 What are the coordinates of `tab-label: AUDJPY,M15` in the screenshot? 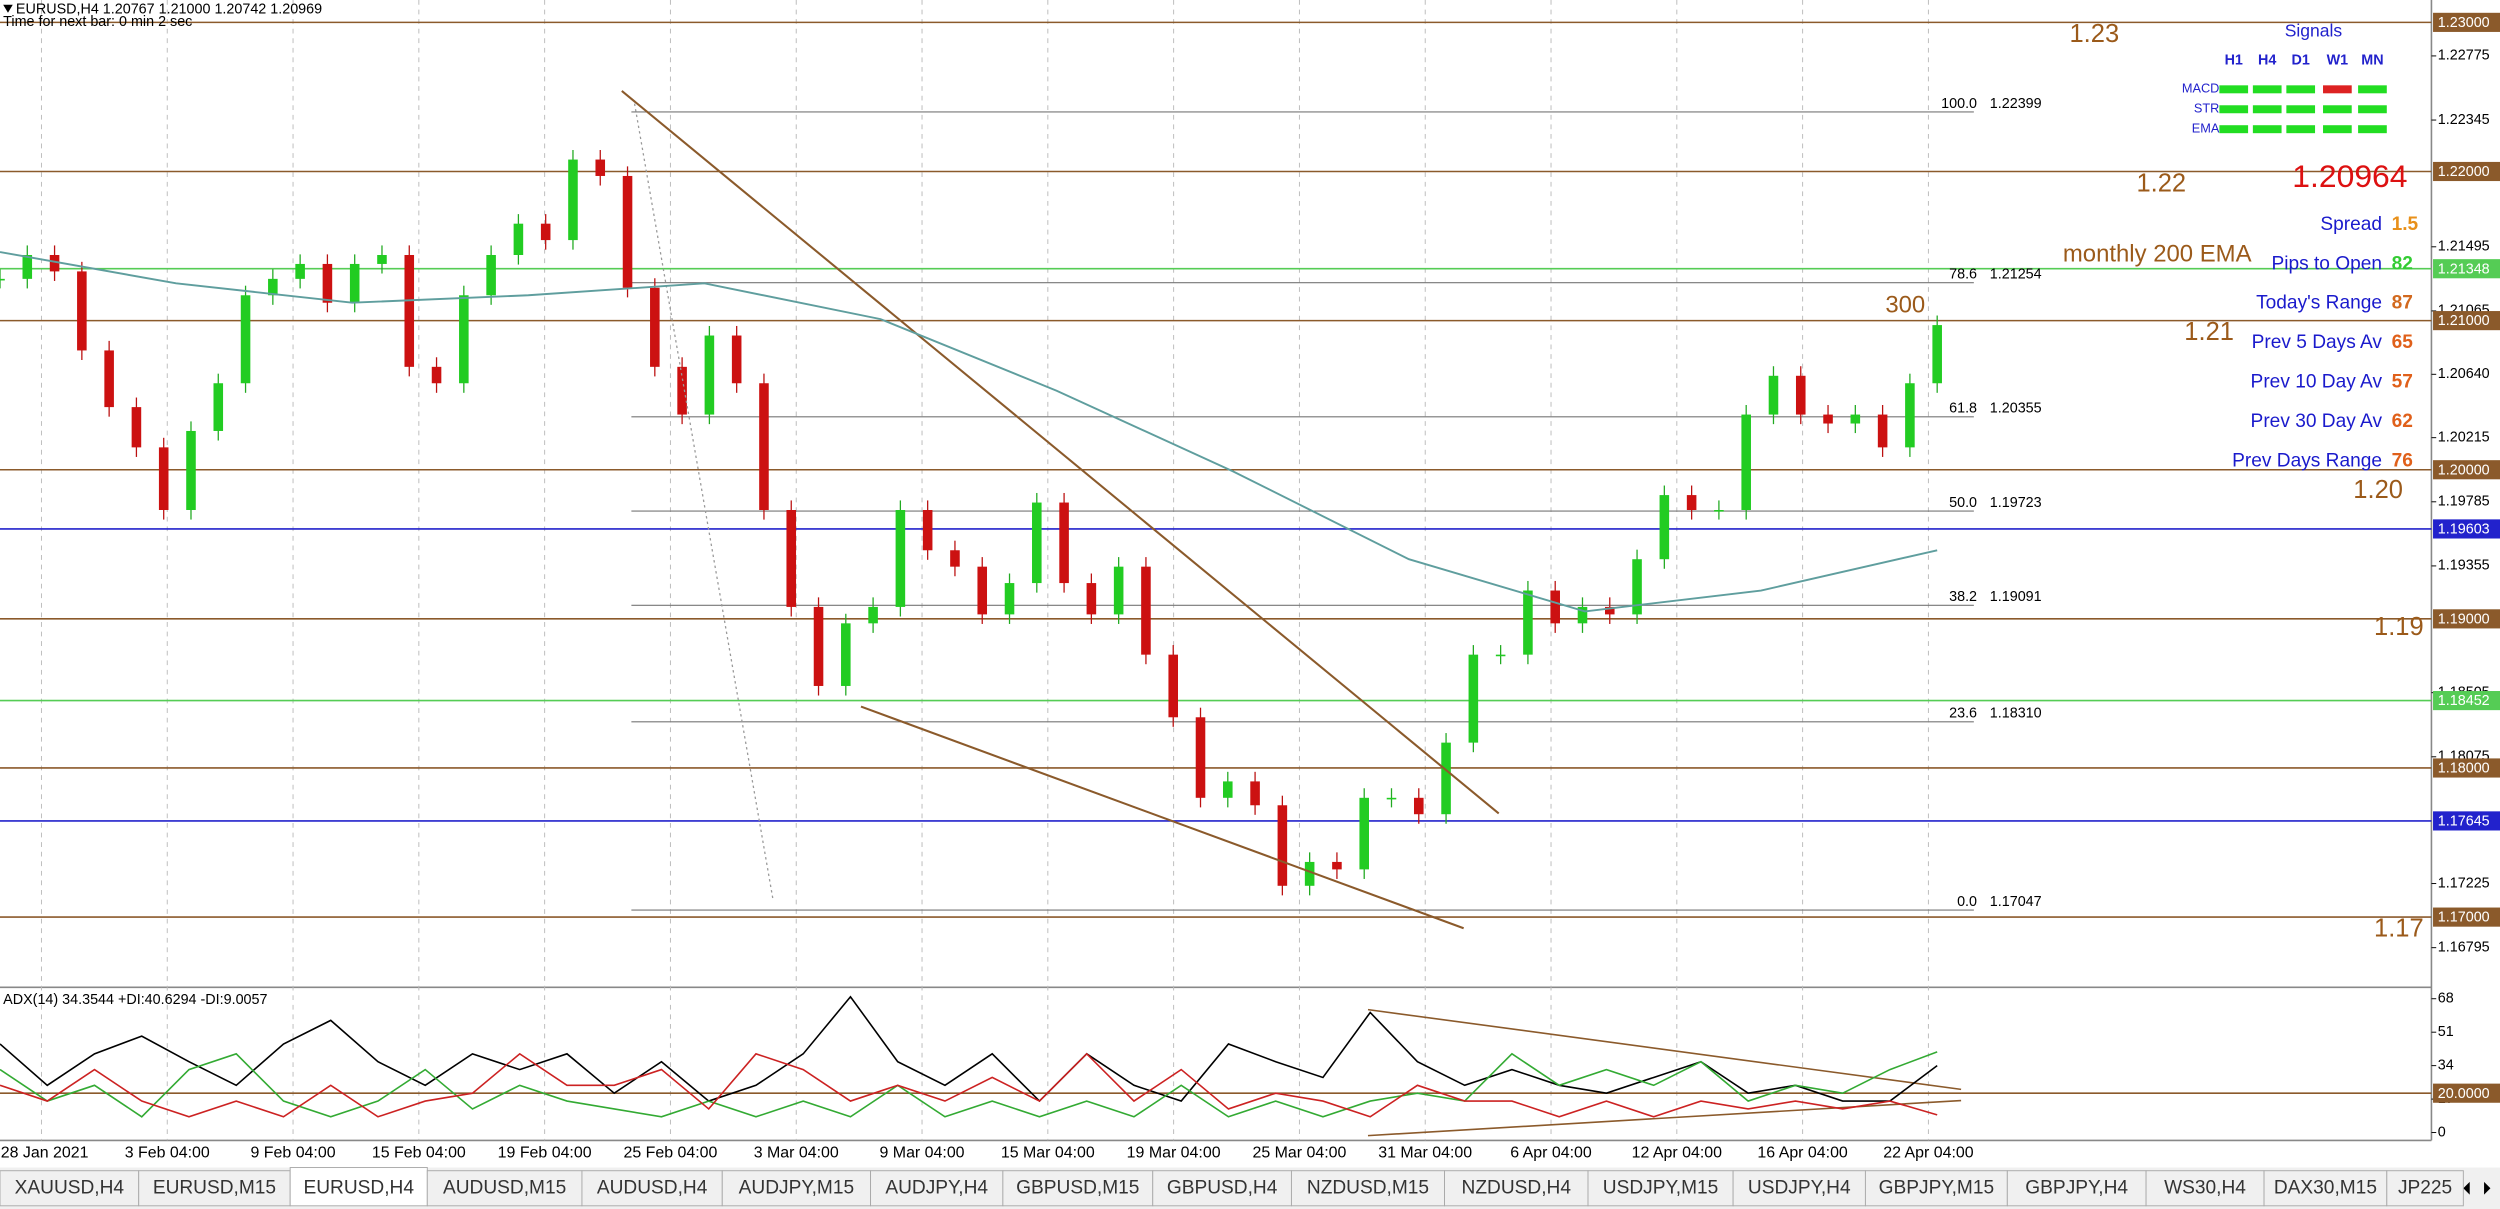 It's located at (796, 1187).